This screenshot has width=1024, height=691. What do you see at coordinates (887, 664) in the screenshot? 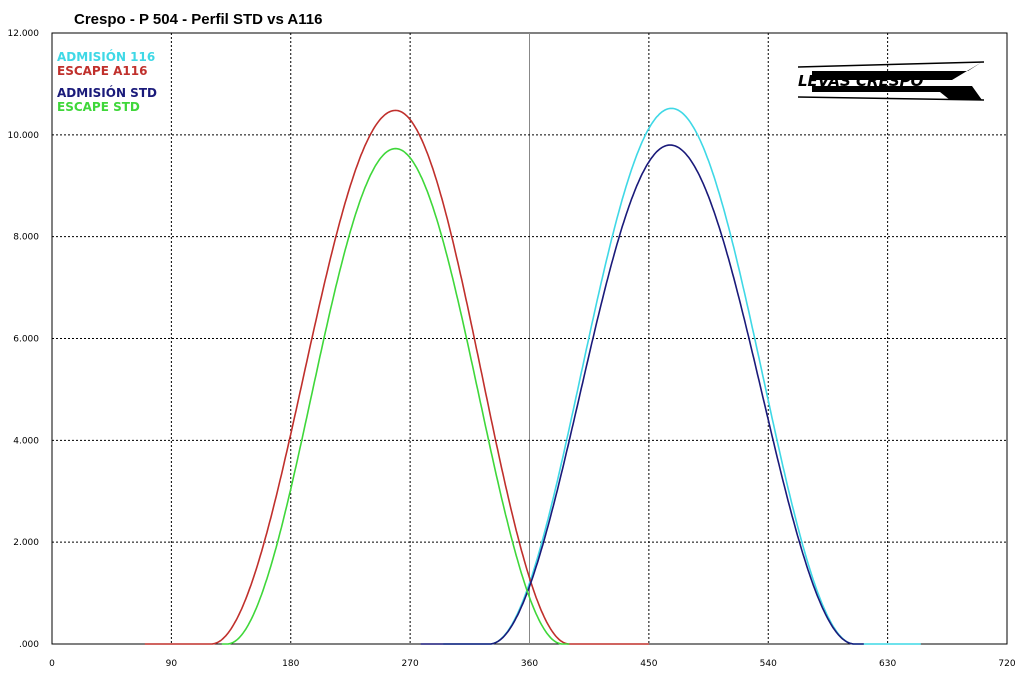
I see `x-tick-label: 630` at bounding box center [887, 664].